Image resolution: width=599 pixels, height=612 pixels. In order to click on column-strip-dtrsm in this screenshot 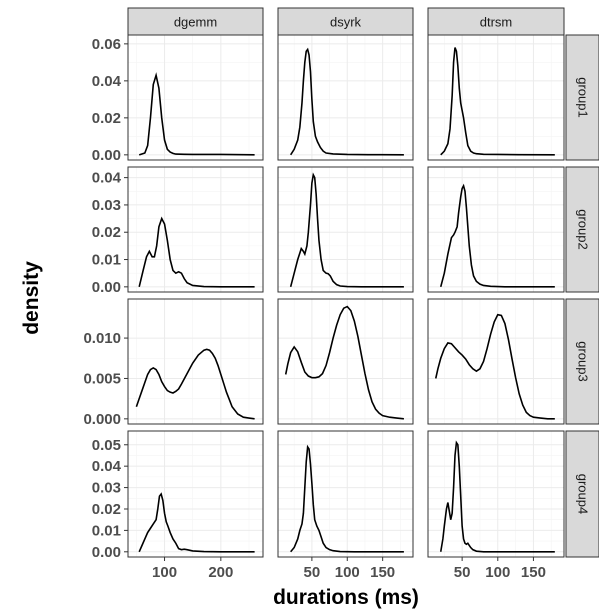, I will do `click(496, 21)`.